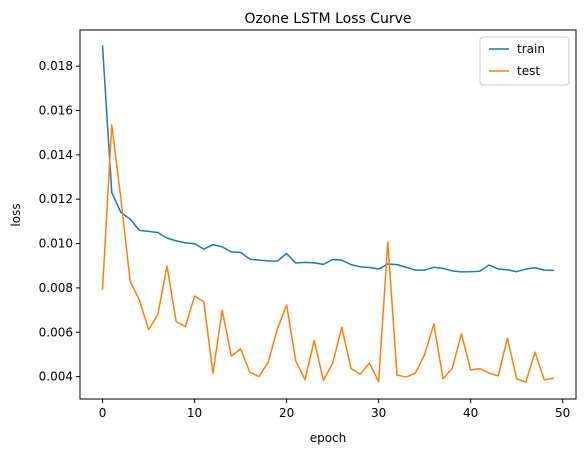  Describe the element at coordinates (59, 221) in the screenshot. I see `y-axis: 0.004 0.006 0.008 0.010 0.012 0.014 0.016 0.018` at that location.